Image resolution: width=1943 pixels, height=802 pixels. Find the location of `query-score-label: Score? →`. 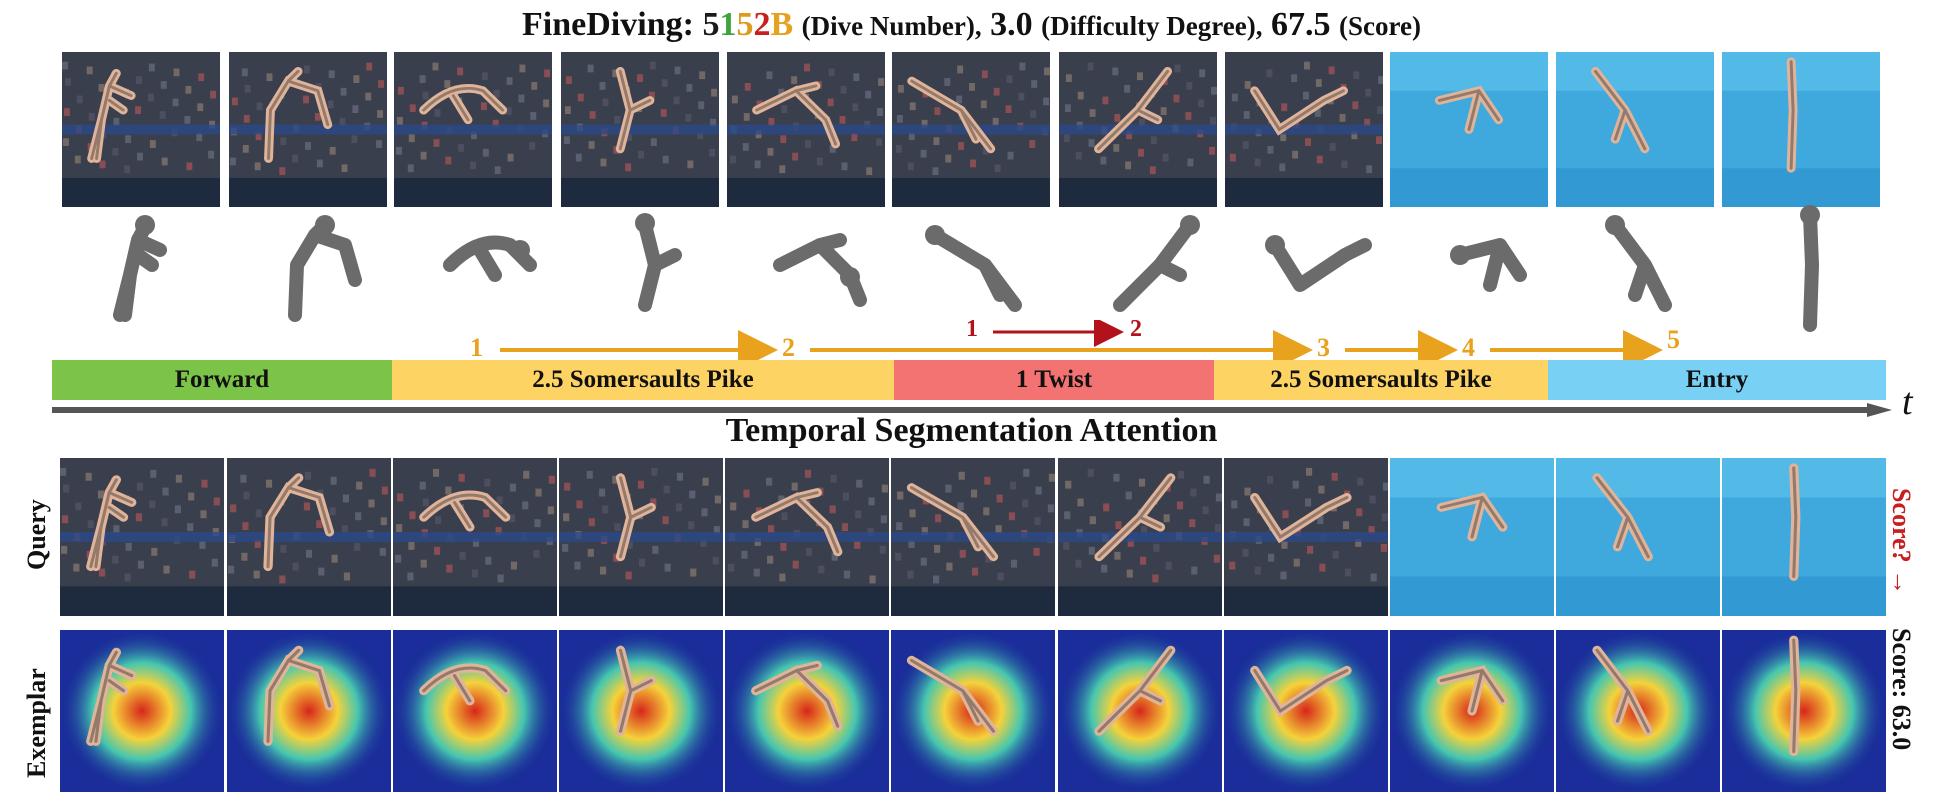

query-score-label: Score? → is located at coordinates (1901, 541).